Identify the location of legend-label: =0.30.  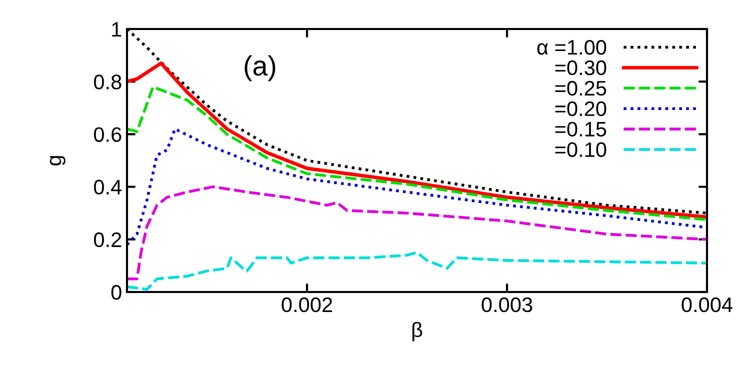
(580, 68).